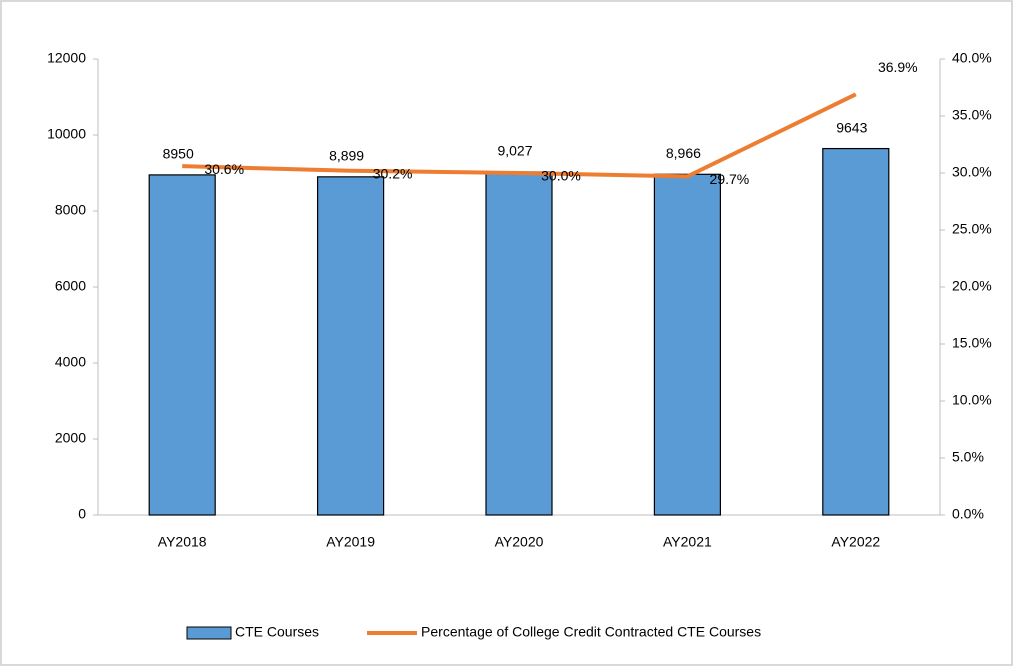 The height and width of the screenshot is (666, 1013). I want to click on legend-label: CTE Courses, so click(277, 632).